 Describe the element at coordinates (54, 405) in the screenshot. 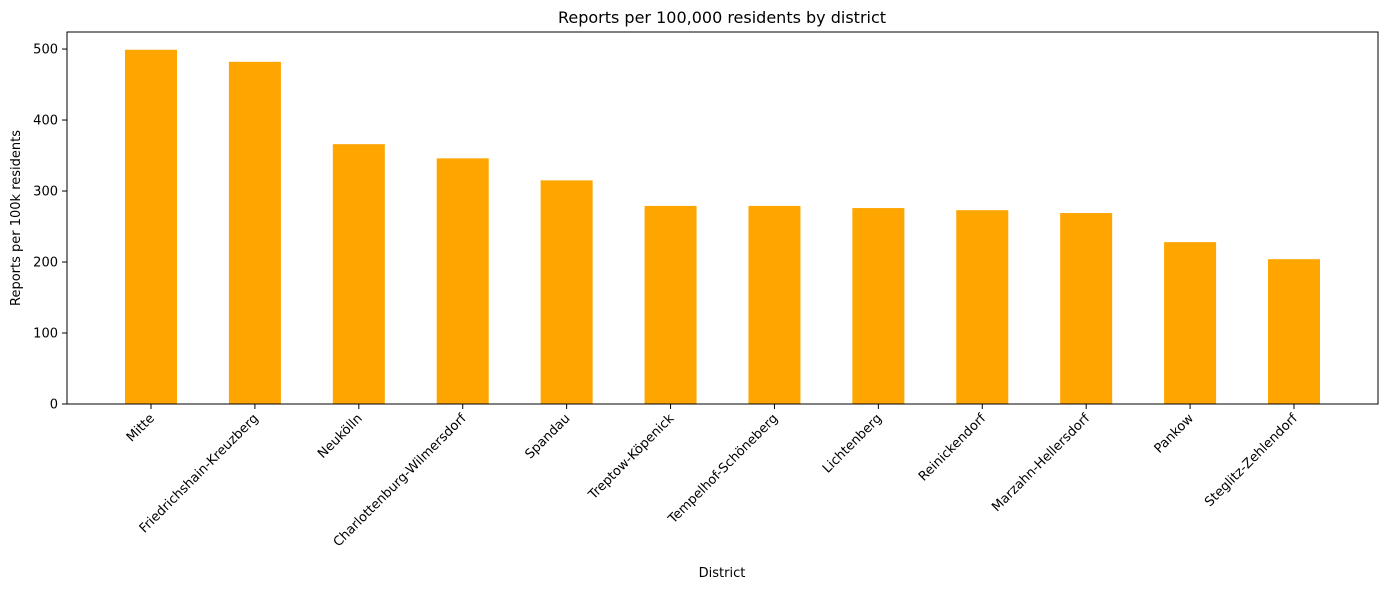

I see `y-tick-label: 0` at that location.